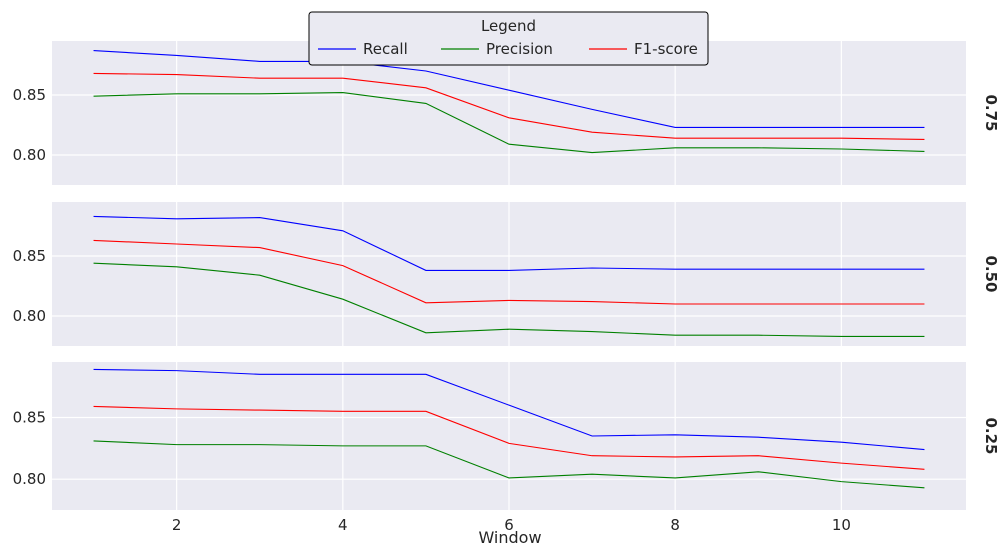 The image size is (1005, 545). I want to click on facet-label: 0.50, so click(991, 273).